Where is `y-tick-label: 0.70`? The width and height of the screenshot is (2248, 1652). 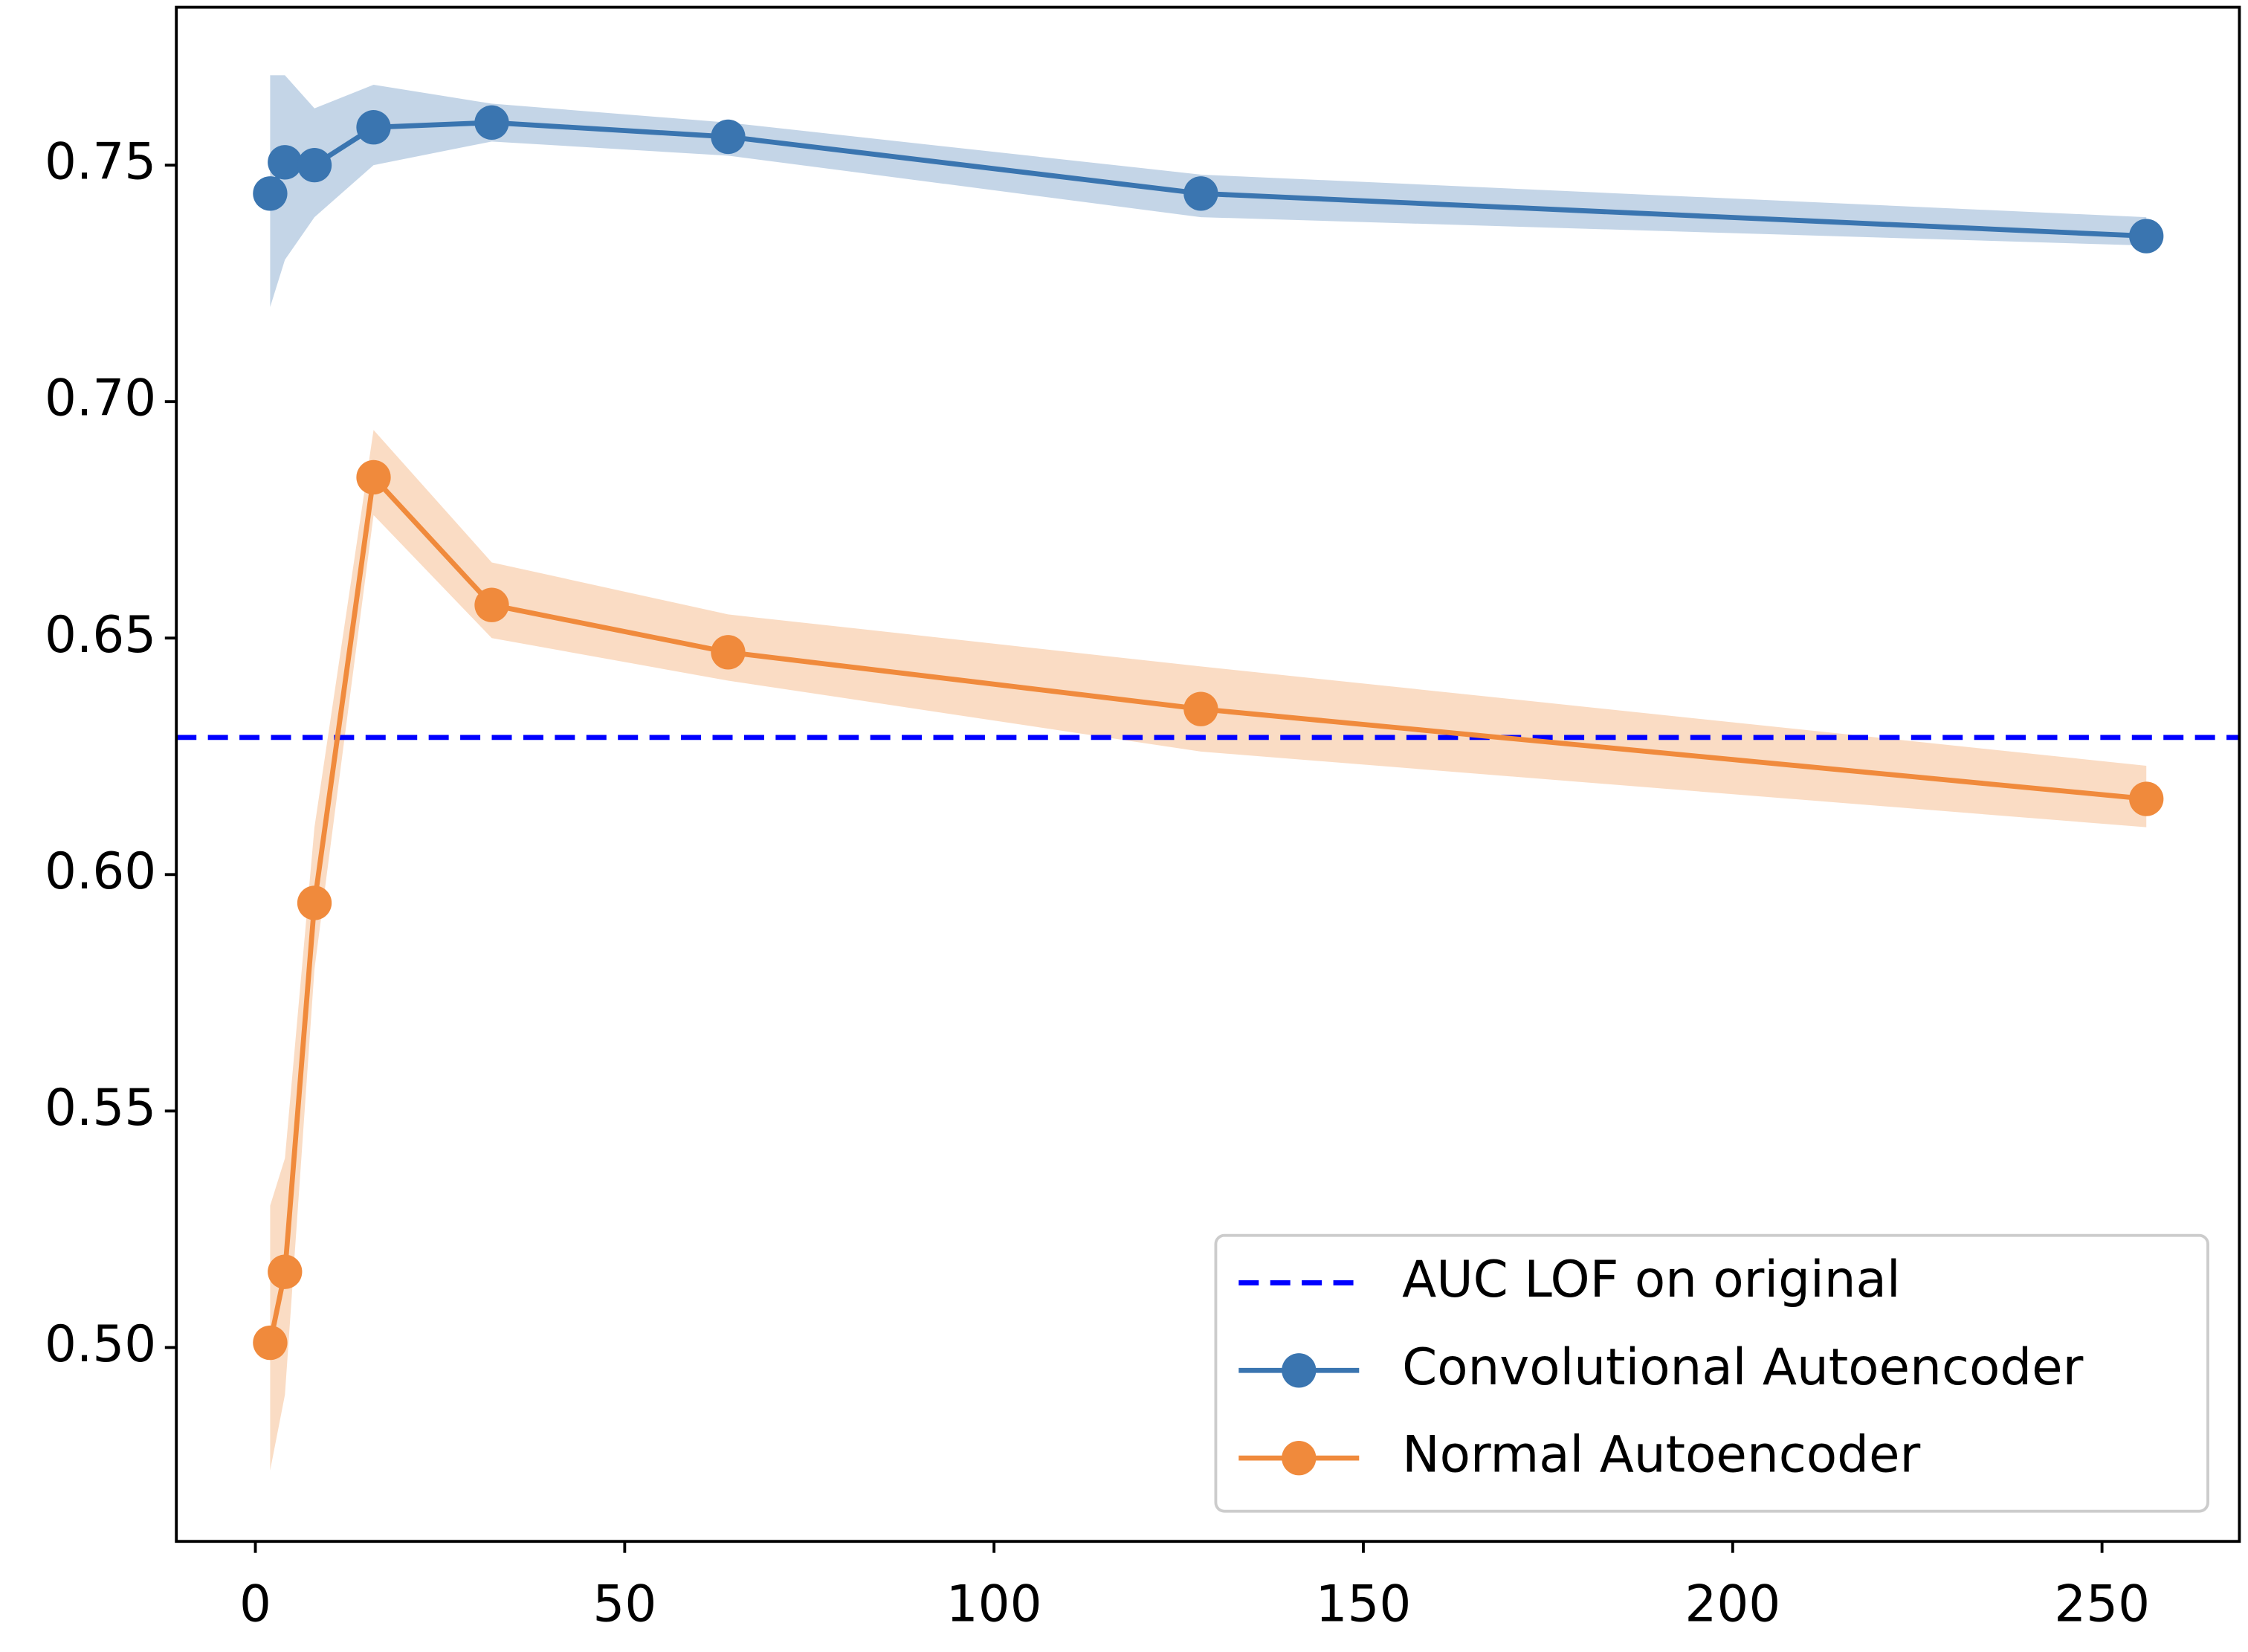 y-tick-label: 0.70 is located at coordinates (101, 398).